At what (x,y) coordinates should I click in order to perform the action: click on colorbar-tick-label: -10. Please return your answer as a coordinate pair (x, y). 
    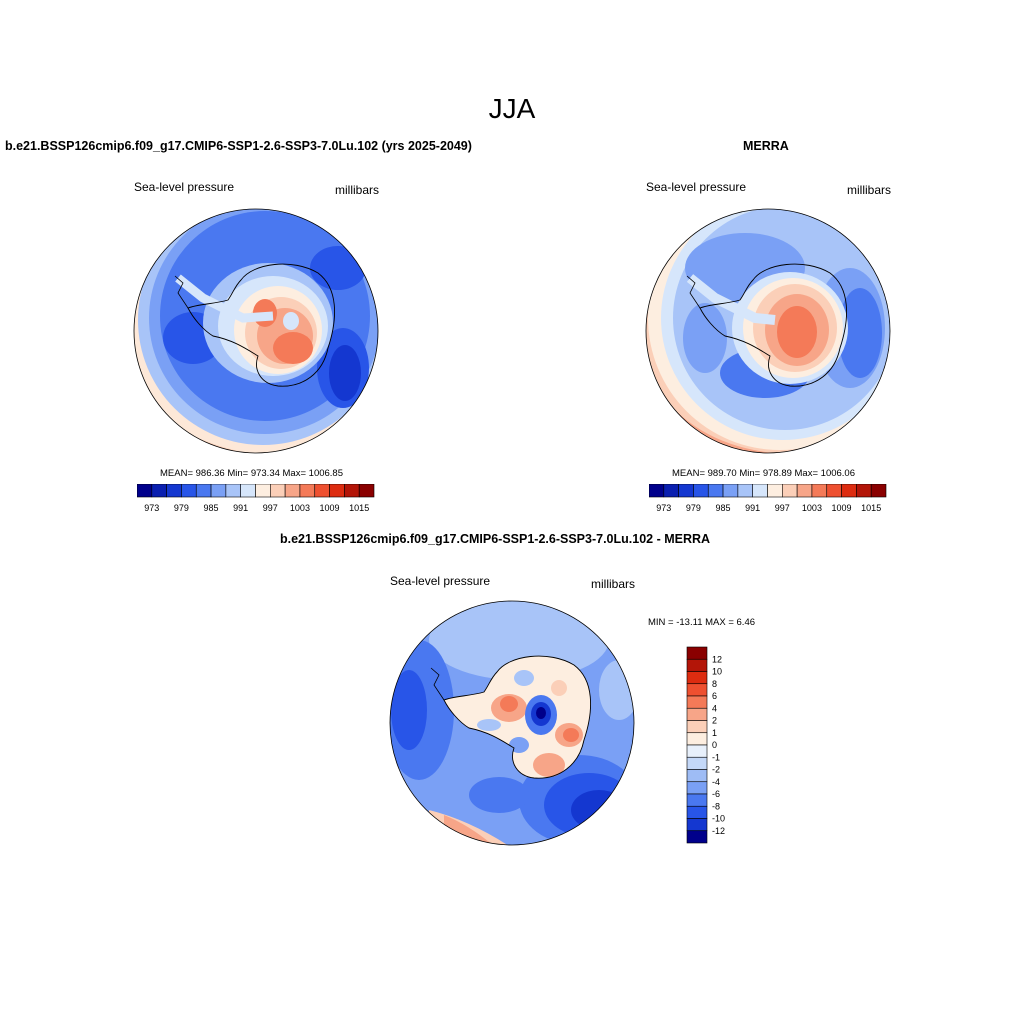
    Looking at the image, I should click on (718, 819).